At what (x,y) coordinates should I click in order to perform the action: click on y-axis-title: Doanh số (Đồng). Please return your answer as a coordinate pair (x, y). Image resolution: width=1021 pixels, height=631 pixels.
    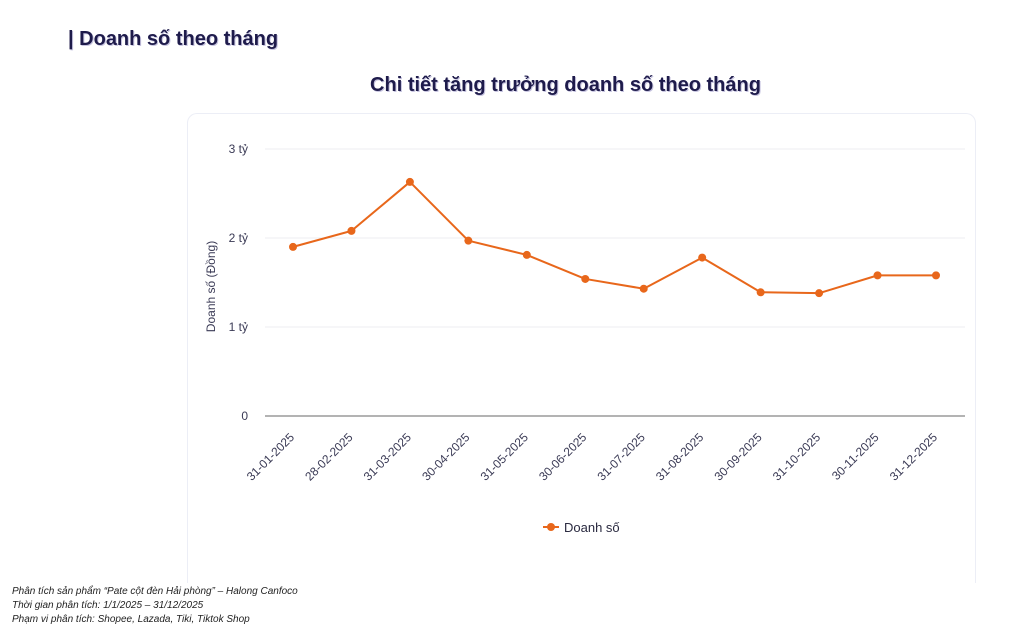
    Looking at the image, I should click on (211, 286).